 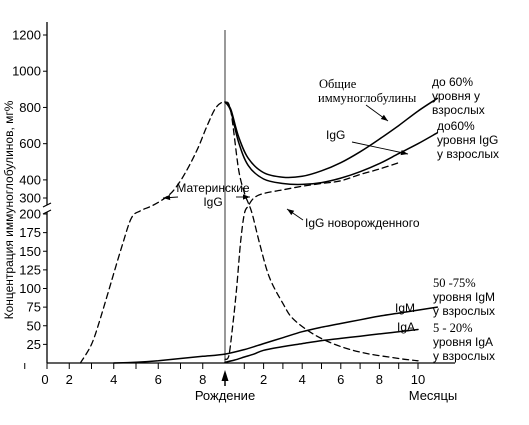 What do you see at coordinates (202, 379) in the screenshot?
I see `x-prenatal-label-8: 8` at bounding box center [202, 379].